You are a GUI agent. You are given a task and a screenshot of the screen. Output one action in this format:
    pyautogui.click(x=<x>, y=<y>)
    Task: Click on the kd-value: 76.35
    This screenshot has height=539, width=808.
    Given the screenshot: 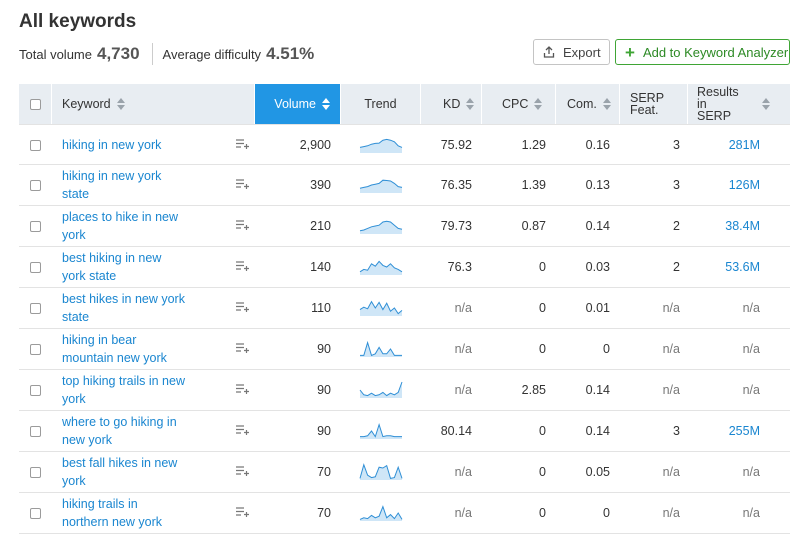 What is the action you would take?
    pyautogui.click(x=456, y=185)
    